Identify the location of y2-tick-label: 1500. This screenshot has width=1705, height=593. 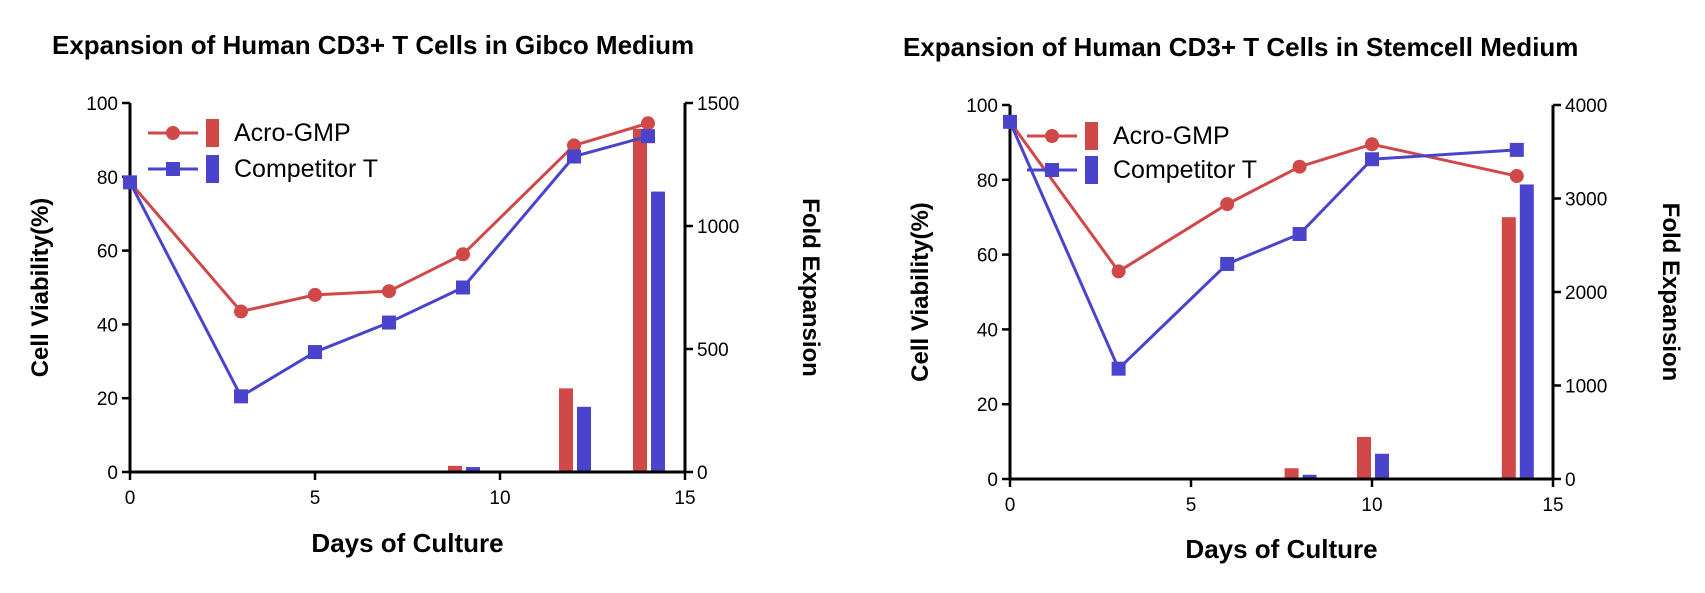
(718, 104).